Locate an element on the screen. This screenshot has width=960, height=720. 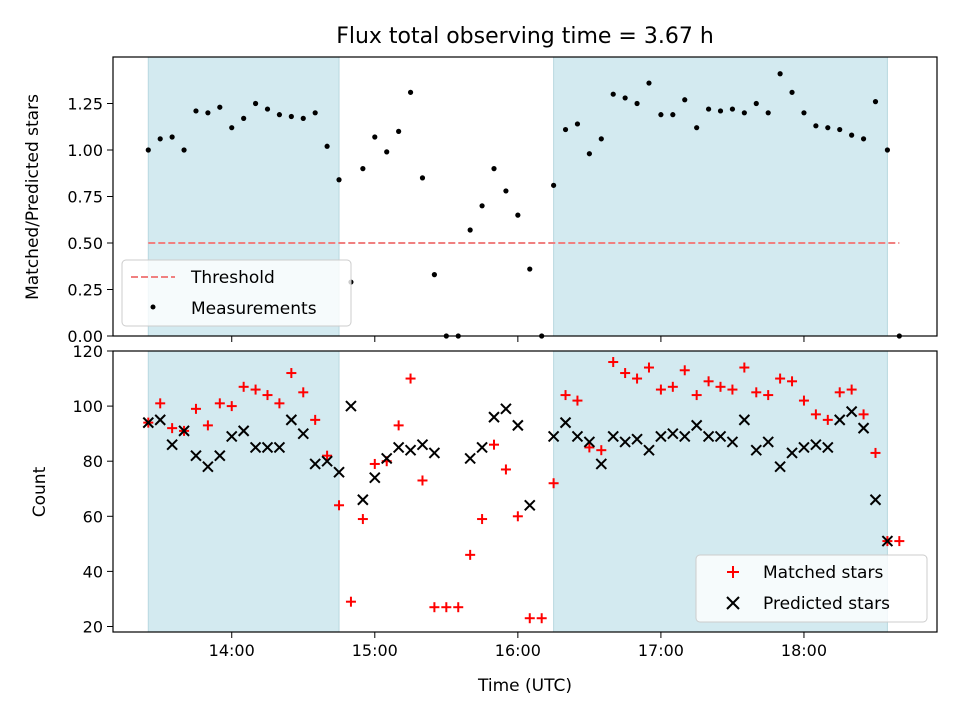
top-chart-title: Flux total observing time = 3.67 h is located at coordinates (525, 36).